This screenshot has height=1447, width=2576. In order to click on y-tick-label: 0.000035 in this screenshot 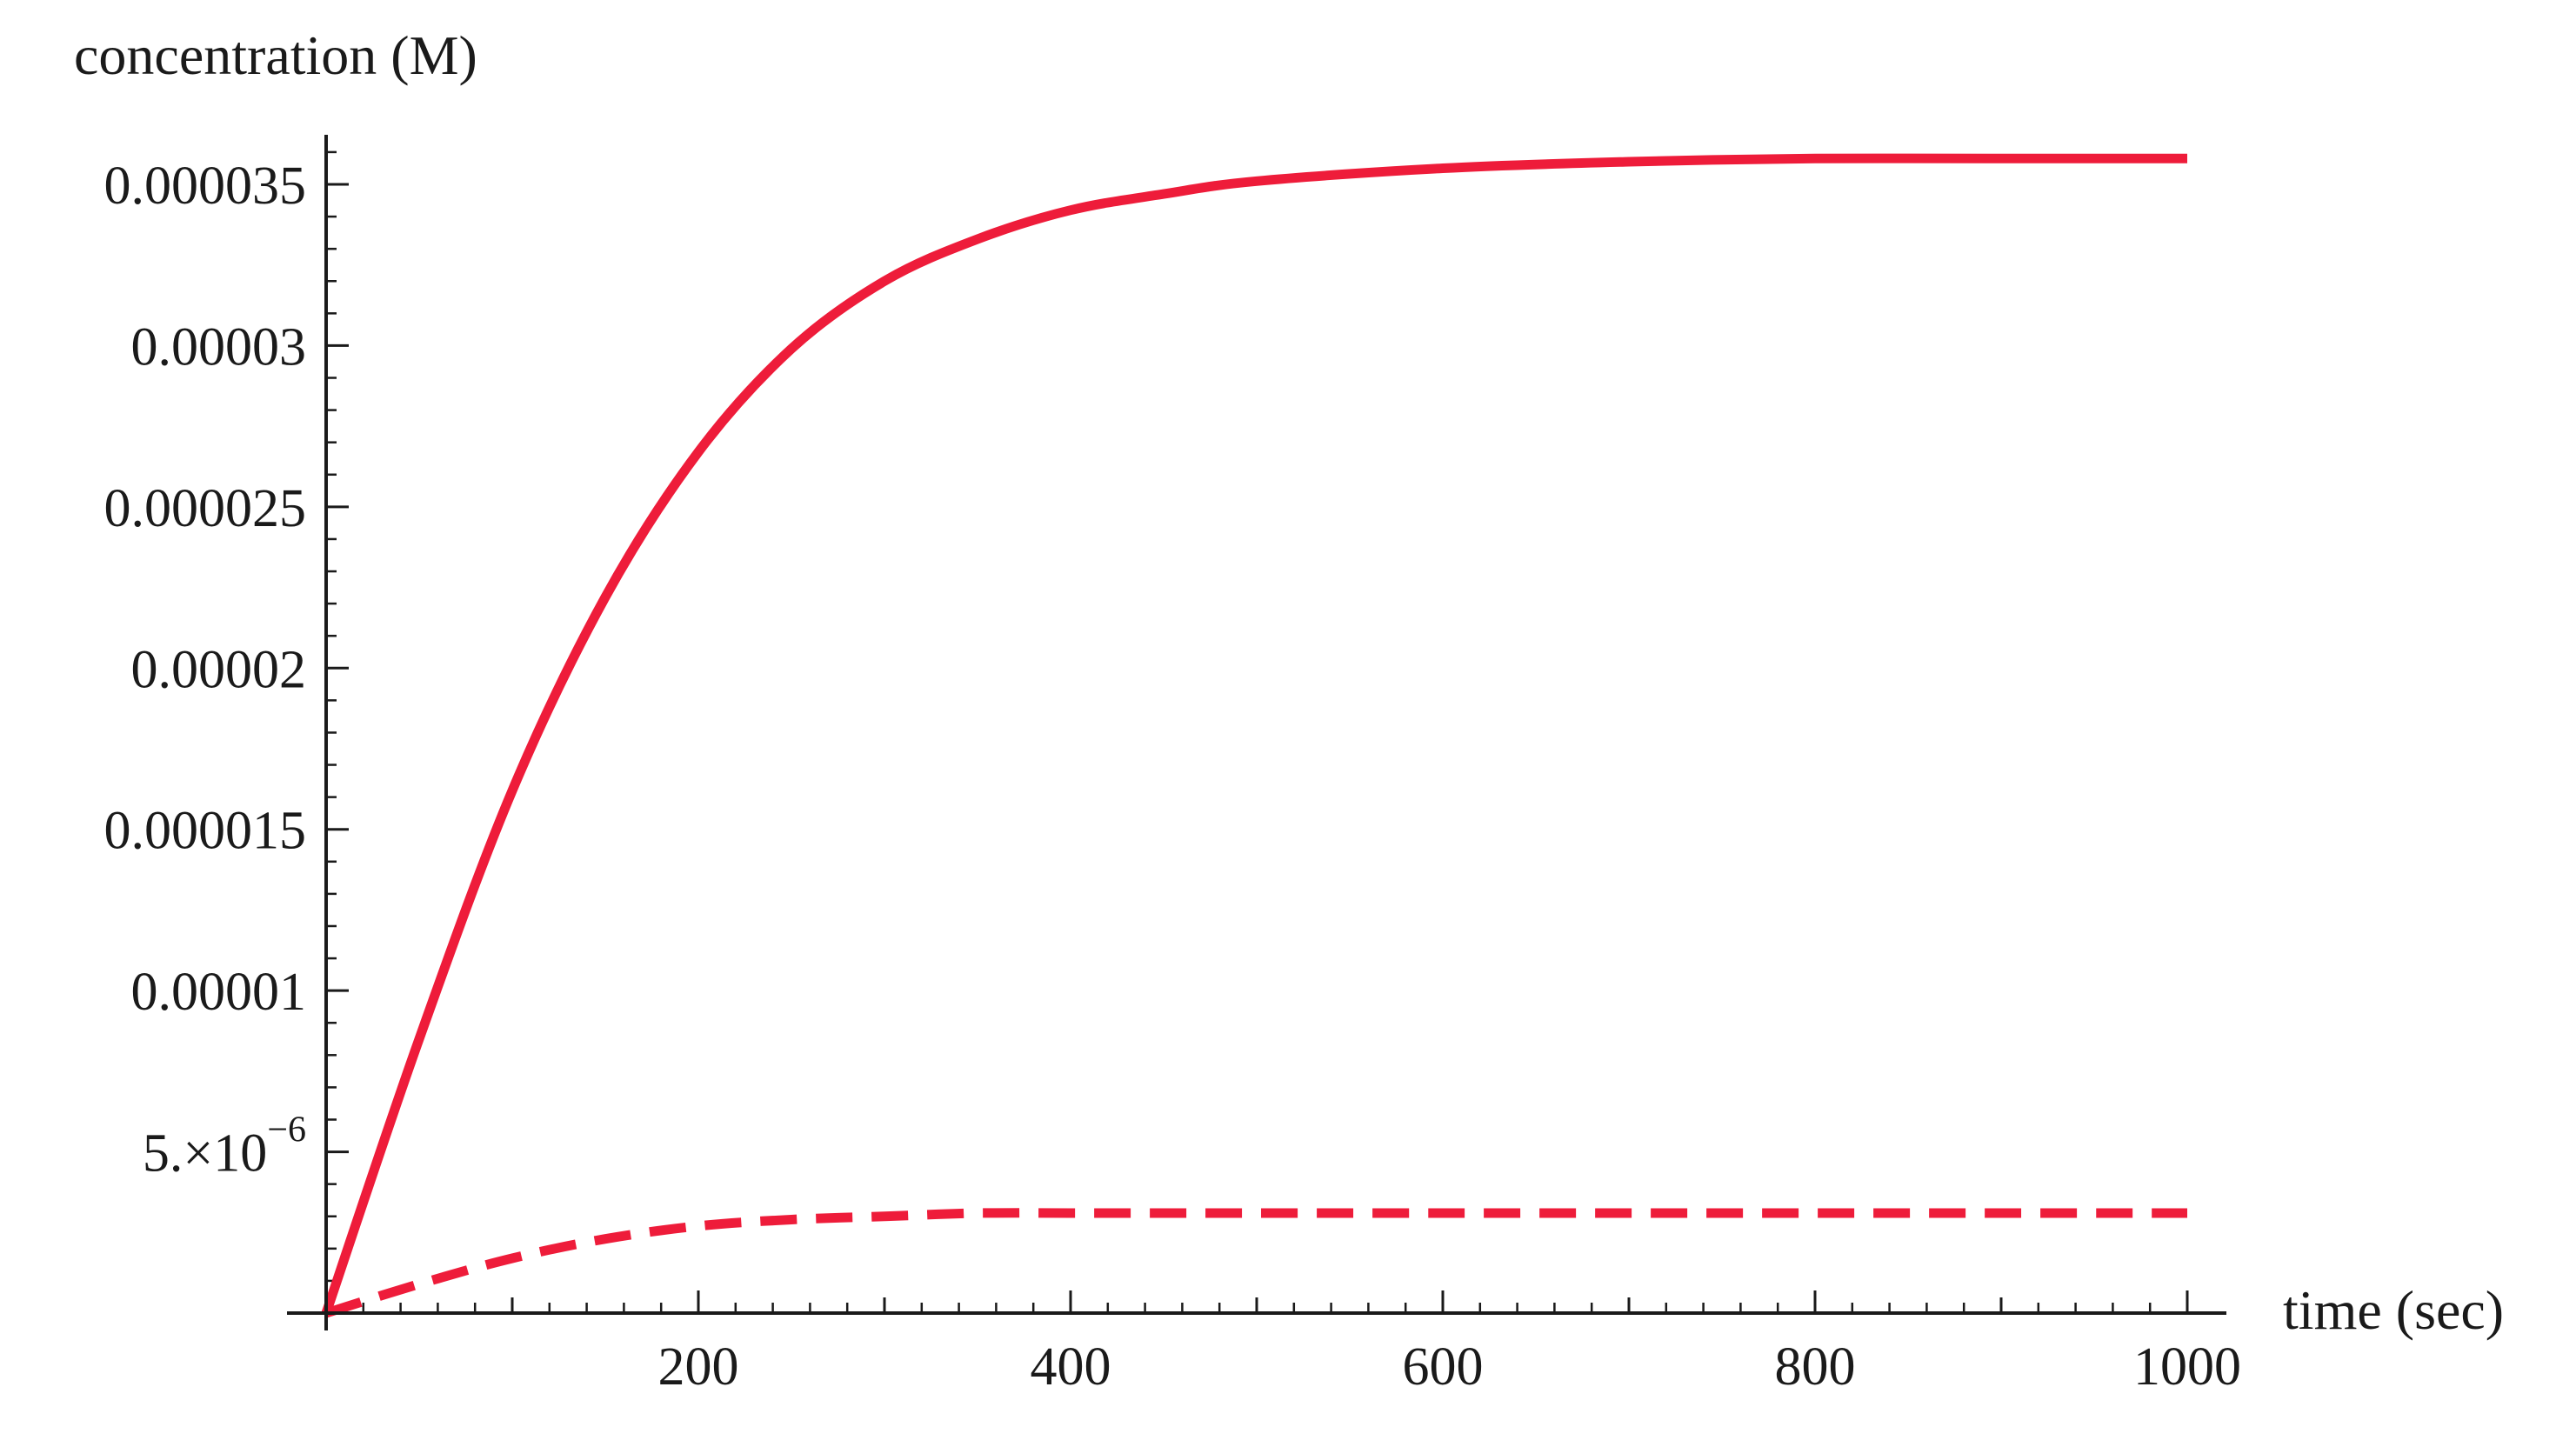, I will do `click(205, 186)`.